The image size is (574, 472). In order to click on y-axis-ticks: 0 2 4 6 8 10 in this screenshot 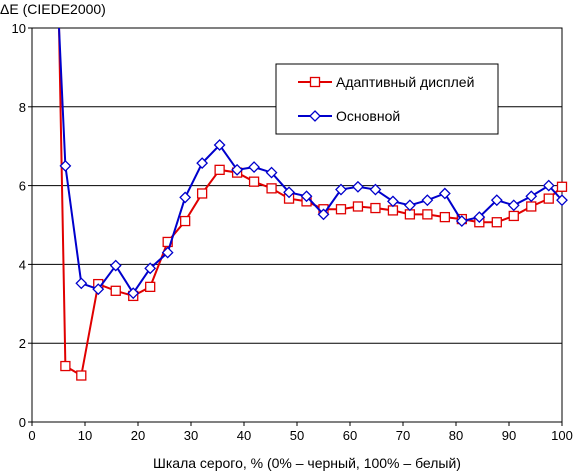, I will do `click(22, 225)`.